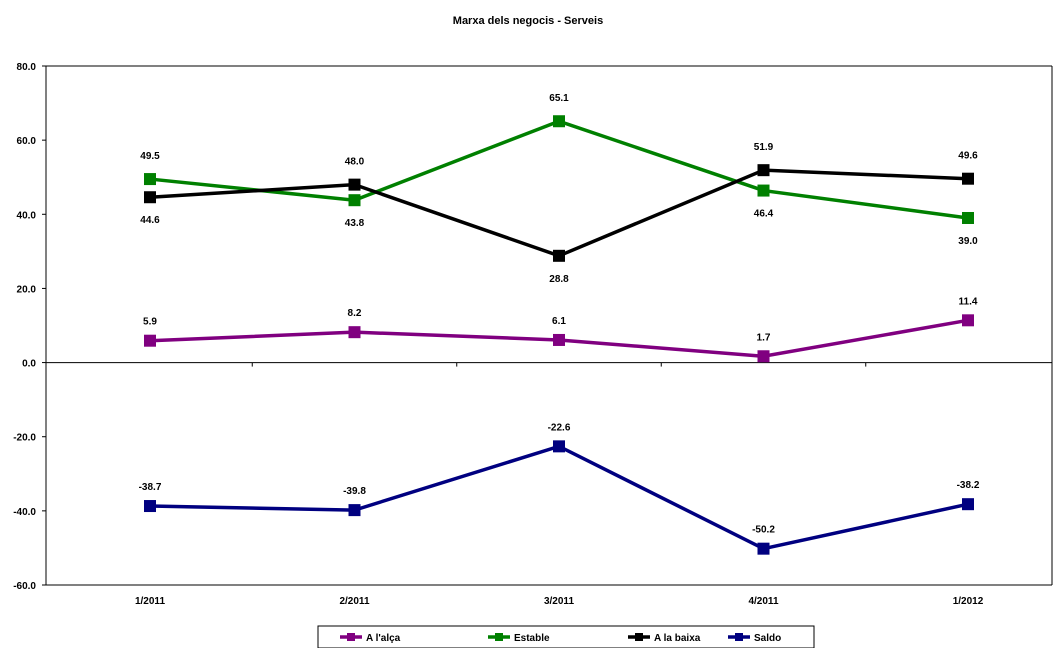  What do you see at coordinates (150, 156) in the screenshot?
I see `data-label: 49.5` at bounding box center [150, 156].